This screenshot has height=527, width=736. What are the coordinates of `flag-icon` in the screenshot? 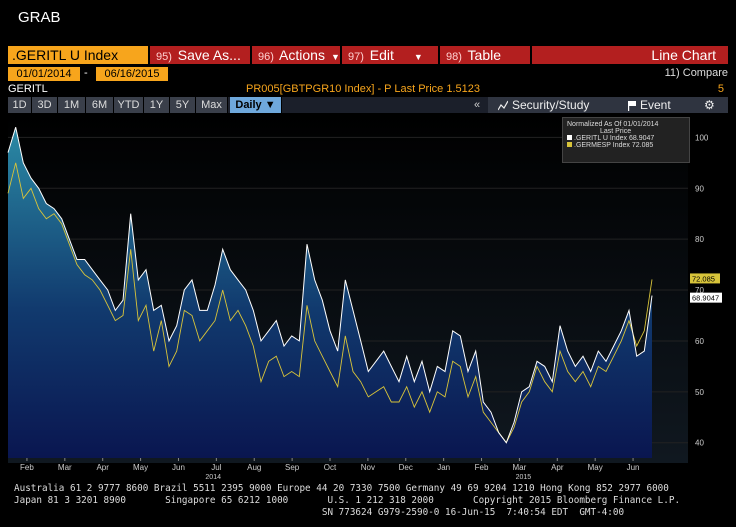 It's located at (632, 105).